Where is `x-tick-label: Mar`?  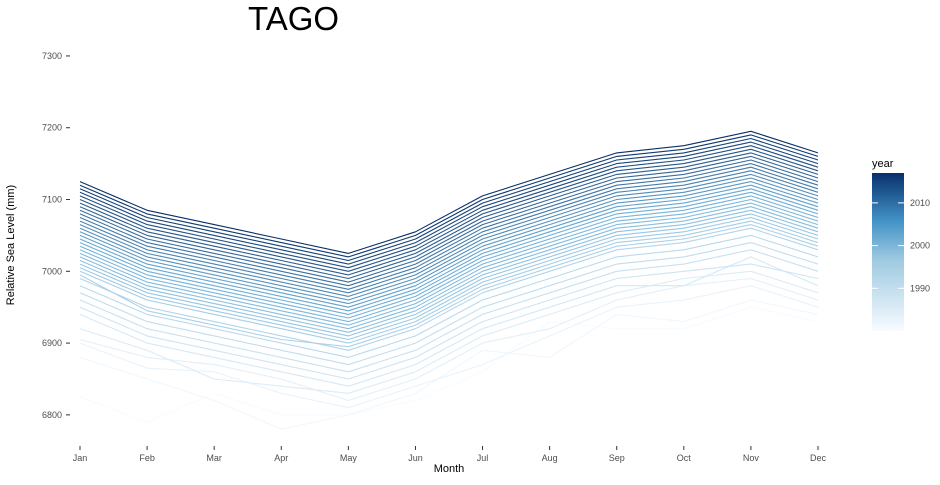 x-tick-label: Mar is located at coordinates (214, 458).